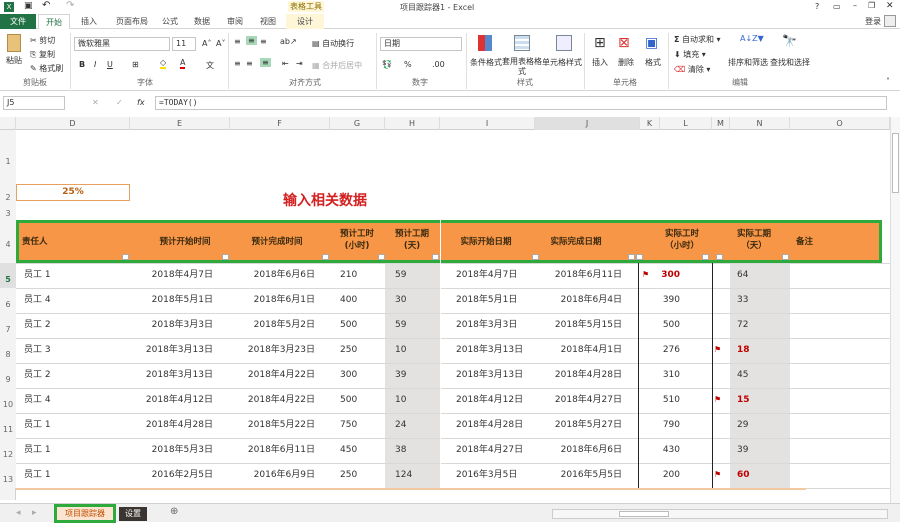 The image size is (900, 523). I want to click on cell-astart: 2018年5月1日, so click(487, 300).